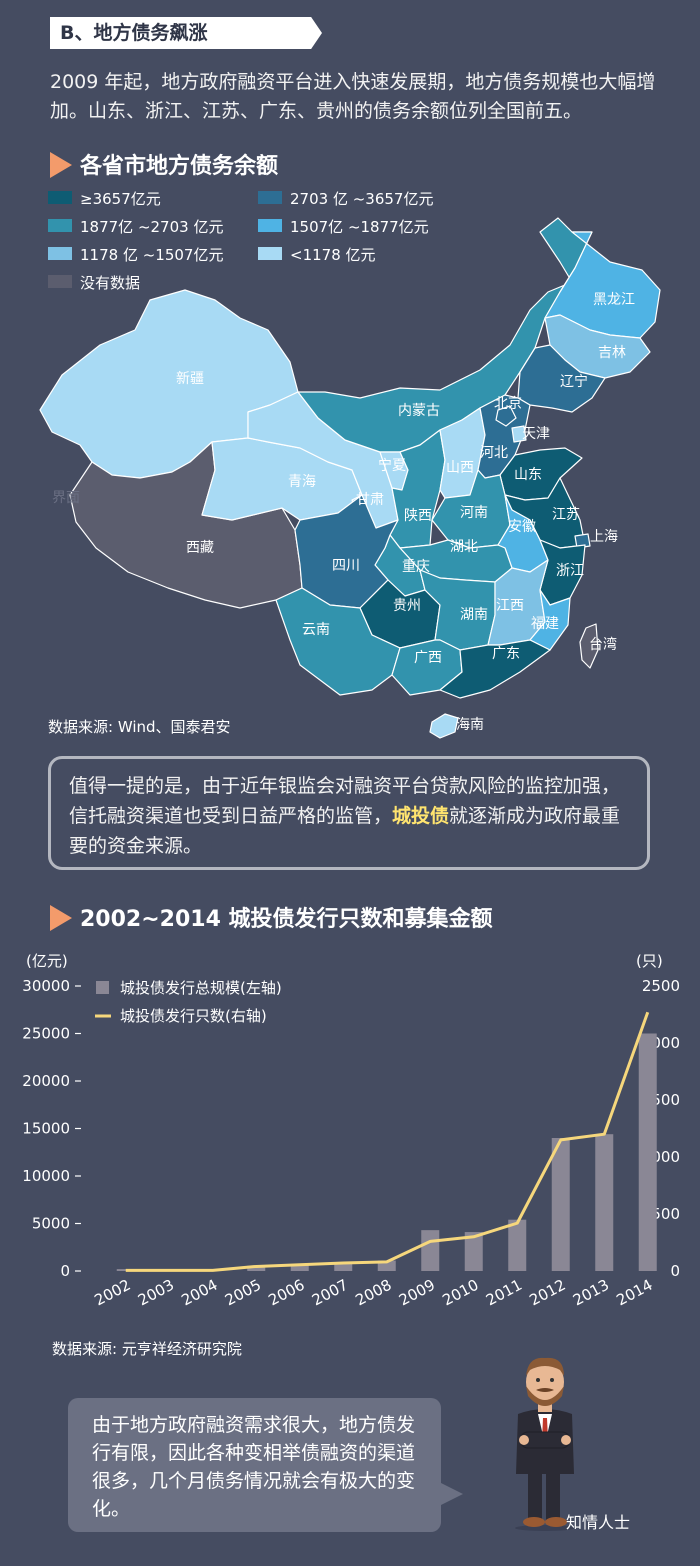 The width and height of the screenshot is (700, 1566). What do you see at coordinates (186, 33) in the screenshot?
I see `section-tag: B、地方债务飙涨` at bounding box center [186, 33].